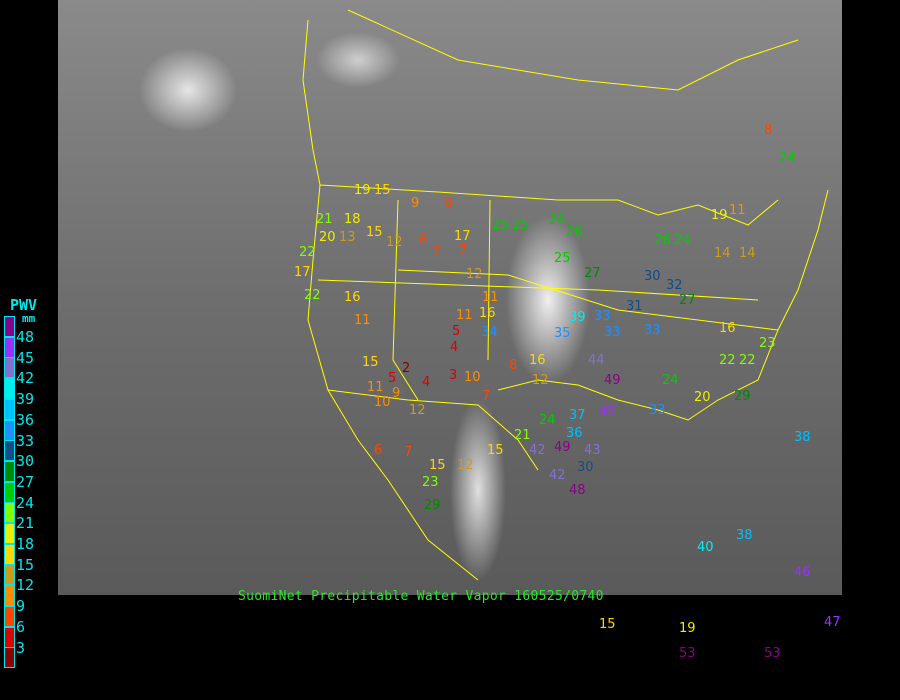 The height and width of the screenshot is (700, 900). What do you see at coordinates (489, 332) in the screenshot?
I see `station-pwv-value: 34` at bounding box center [489, 332].